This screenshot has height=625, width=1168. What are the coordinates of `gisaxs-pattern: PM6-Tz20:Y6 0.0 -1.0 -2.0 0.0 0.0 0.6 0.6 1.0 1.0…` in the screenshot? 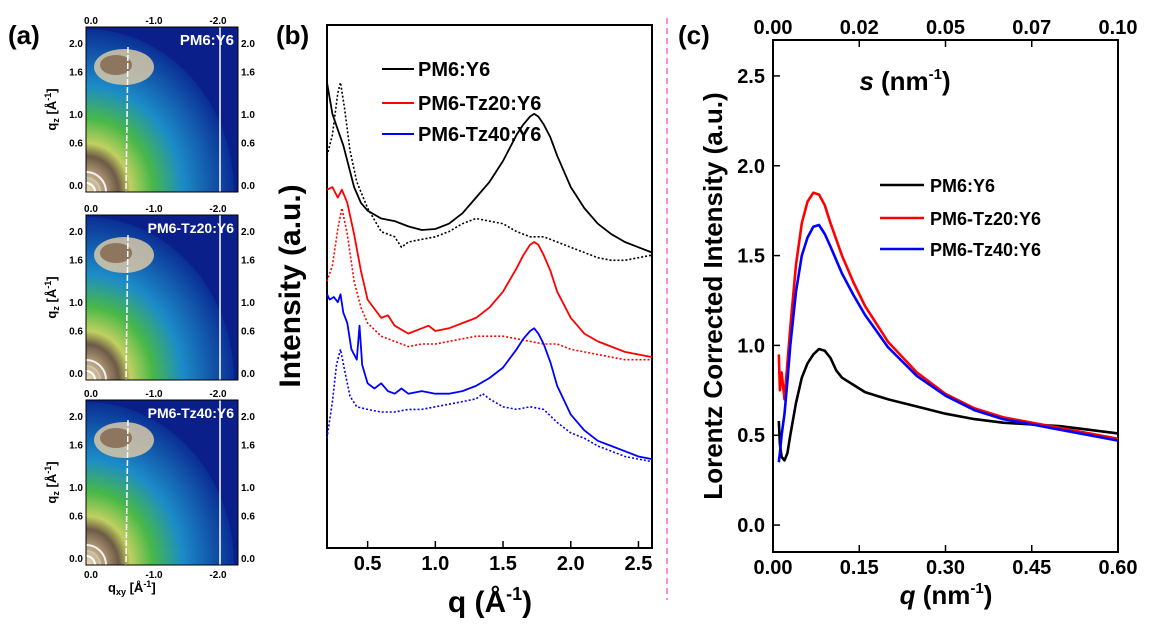 It's located at (149, 292).